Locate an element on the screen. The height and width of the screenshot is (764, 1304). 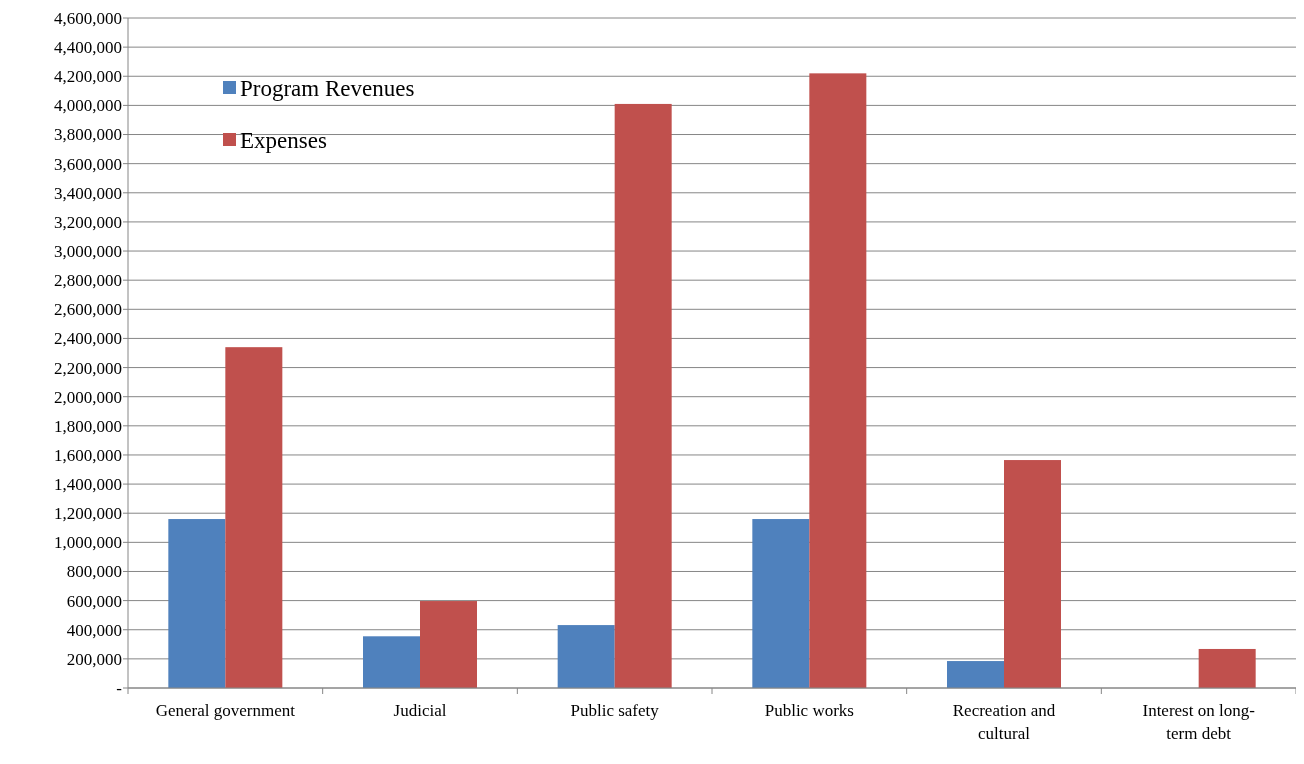
y-tick-label: 2,200,000 is located at coordinates (88, 368).